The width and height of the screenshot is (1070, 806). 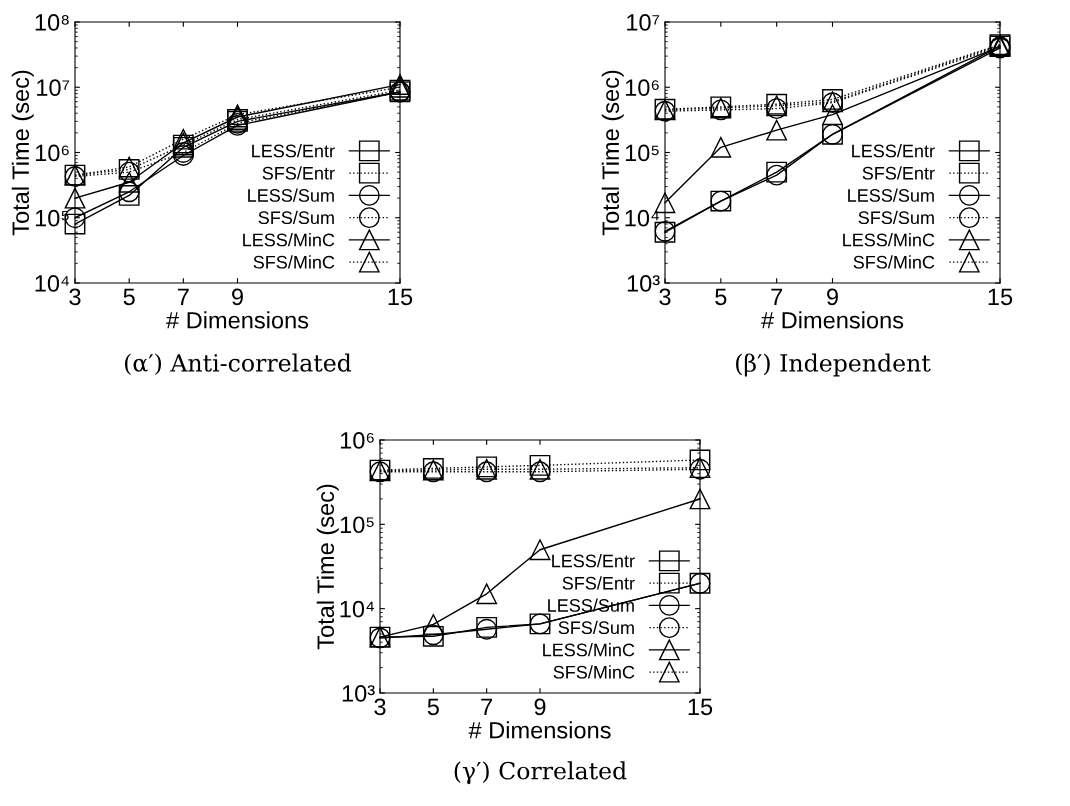 I want to click on text: (α′) Anti-correlated, so click(x=238, y=364).